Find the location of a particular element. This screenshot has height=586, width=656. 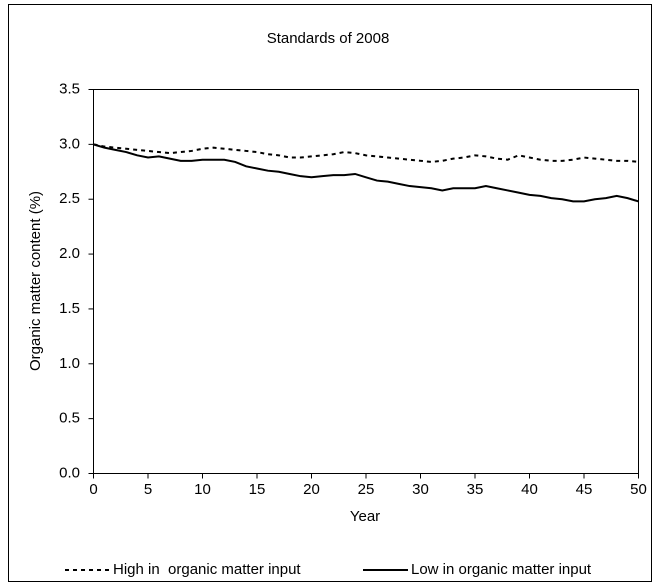

x-tick-label: 15 is located at coordinates (257, 489).